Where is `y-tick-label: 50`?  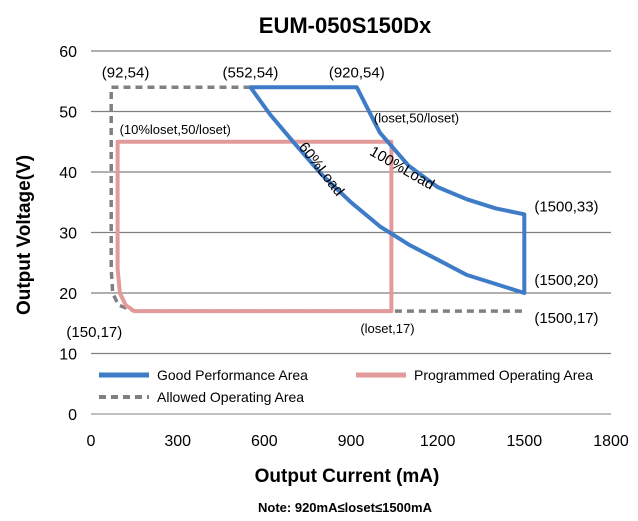 y-tick-label: 50 is located at coordinates (68, 113).